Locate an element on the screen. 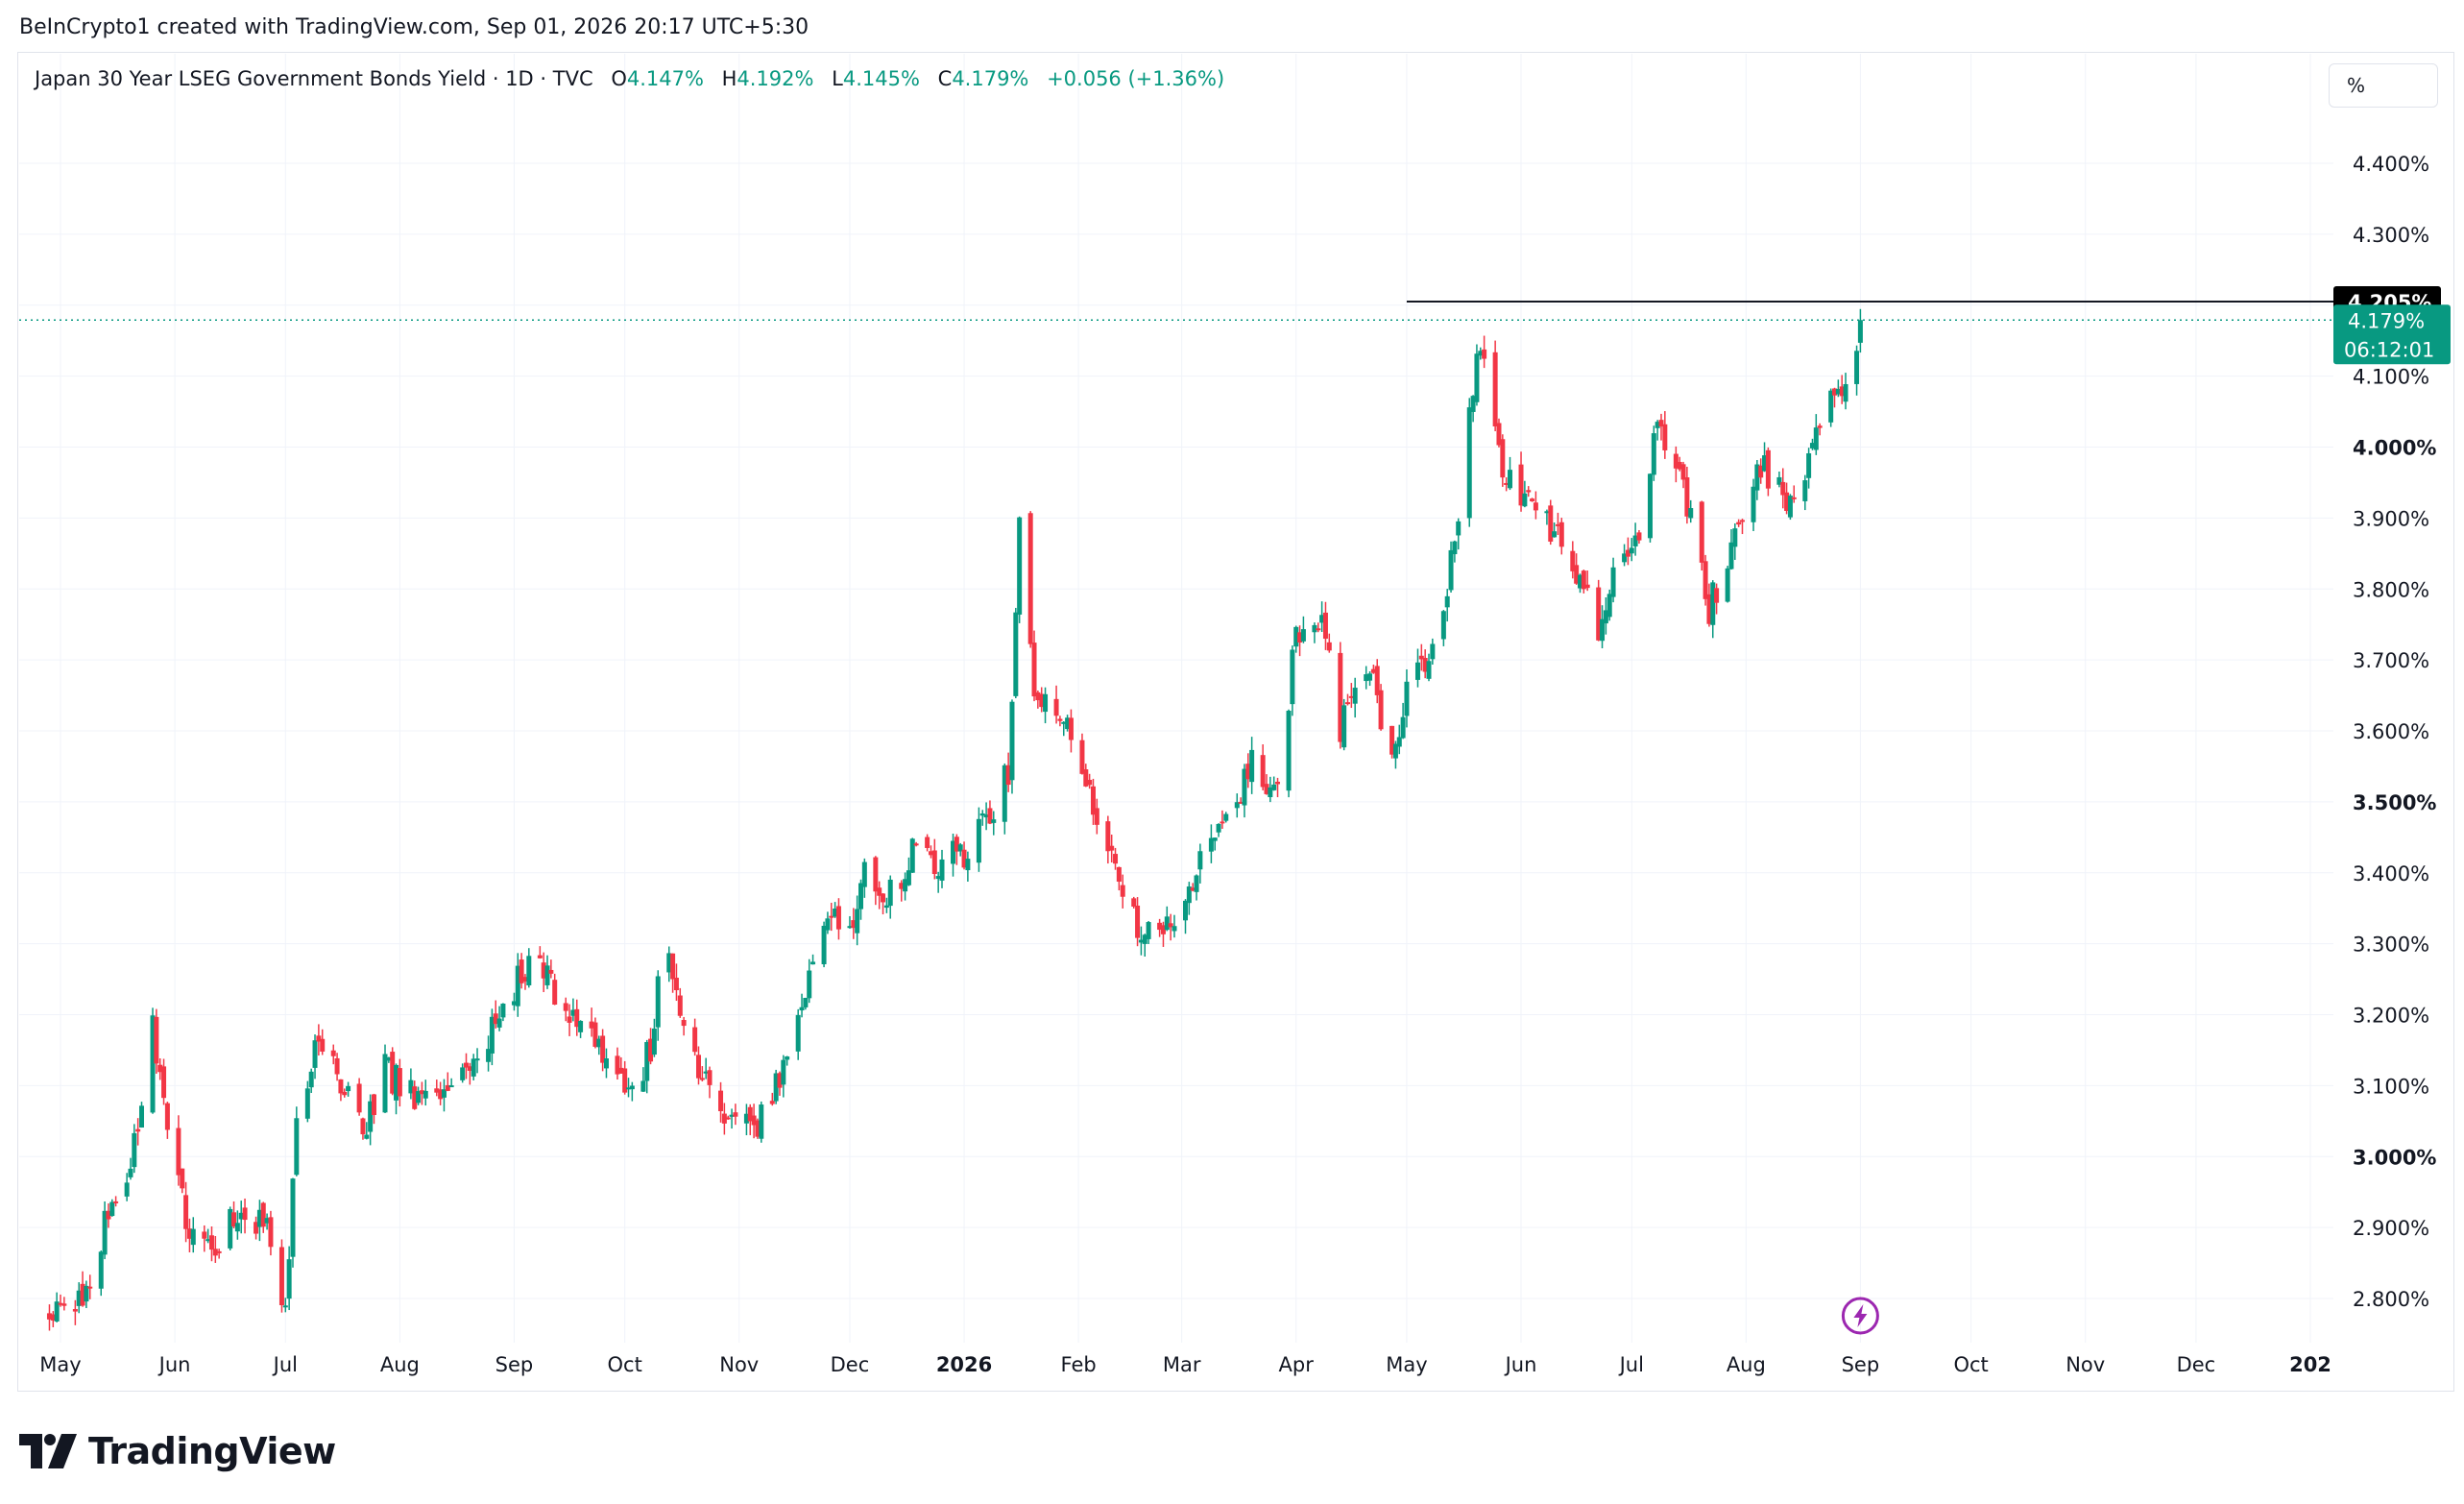  y-tick-label: 2.900% is located at coordinates (2391, 1229).